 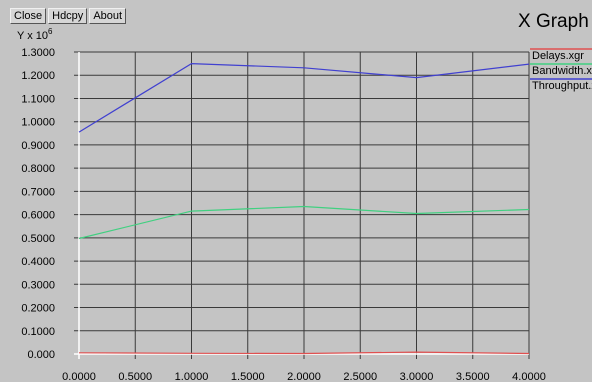 What do you see at coordinates (38, 332) in the screenshot?
I see `y-tick-label: 0.1000` at bounding box center [38, 332].